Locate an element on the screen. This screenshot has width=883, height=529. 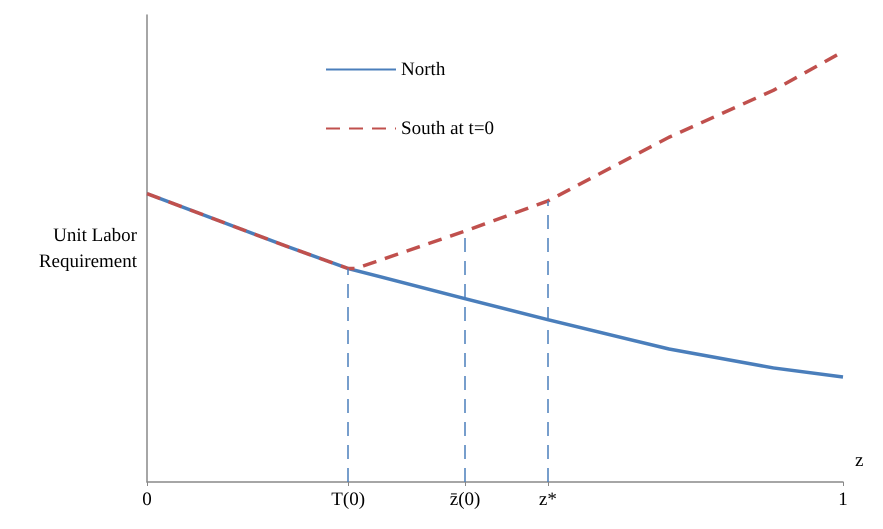
x-tick-label: 0 is located at coordinates (147, 499).